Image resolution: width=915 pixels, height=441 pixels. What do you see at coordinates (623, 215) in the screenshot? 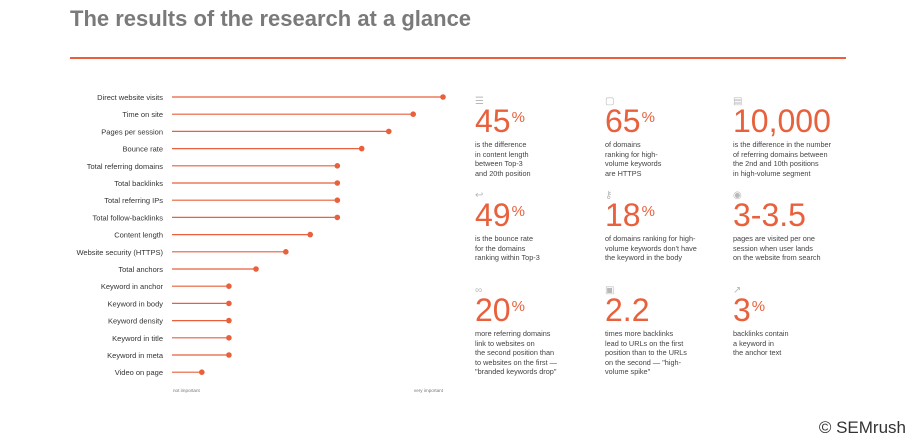
I see `stat-number: 18` at bounding box center [623, 215].